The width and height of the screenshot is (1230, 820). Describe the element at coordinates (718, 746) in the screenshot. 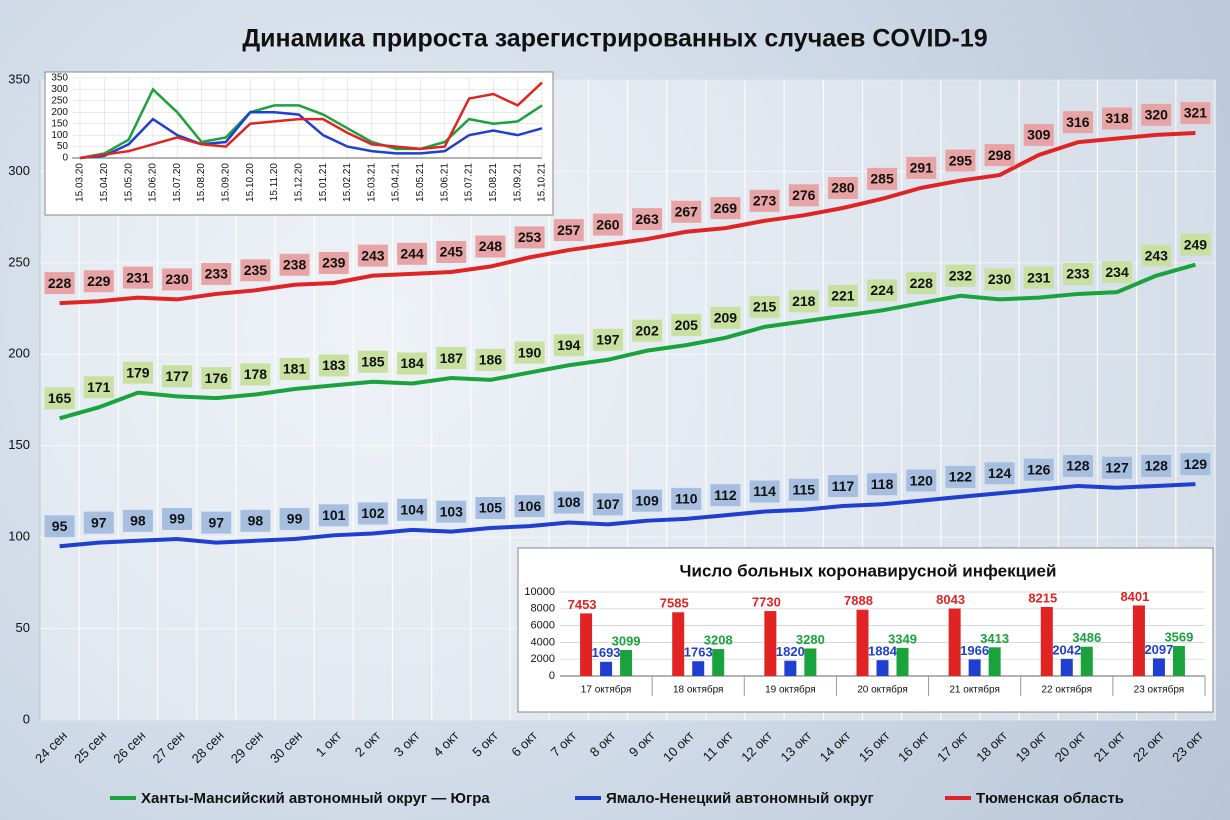

I see `x-tick-label: 11 окт` at that location.